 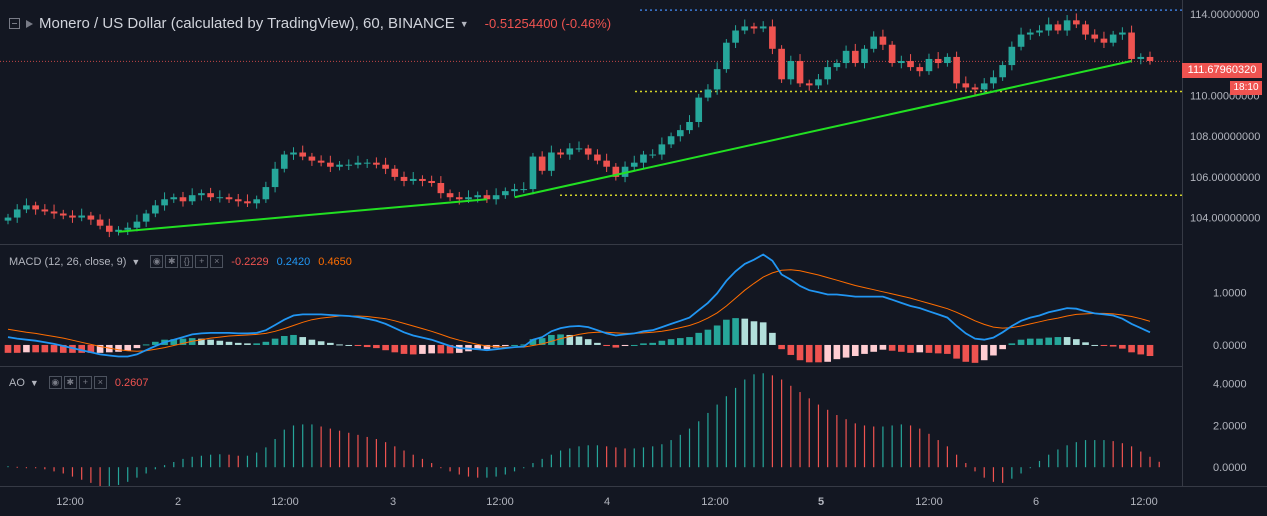 I want to click on braces-icon: {}, so click(x=187, y=261).